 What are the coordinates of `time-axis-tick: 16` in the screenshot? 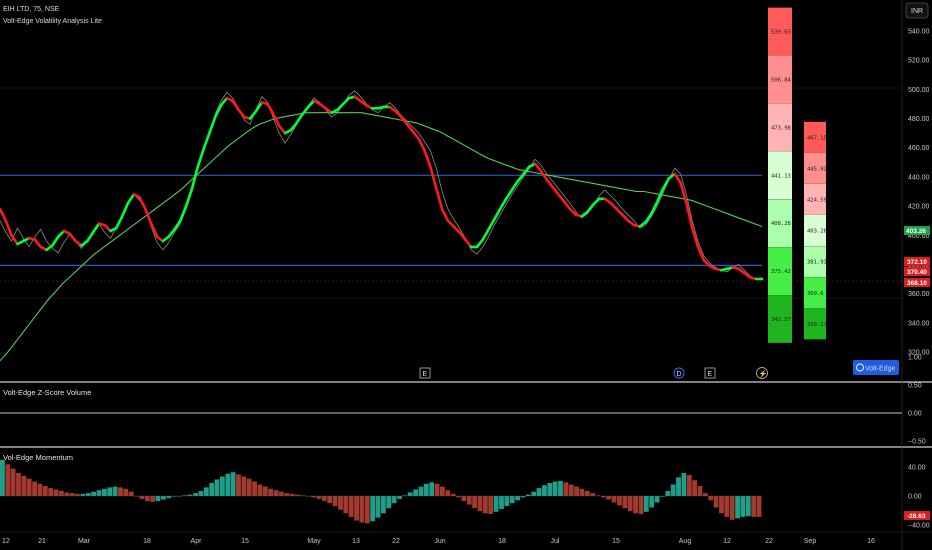 It's located at (871, 541).